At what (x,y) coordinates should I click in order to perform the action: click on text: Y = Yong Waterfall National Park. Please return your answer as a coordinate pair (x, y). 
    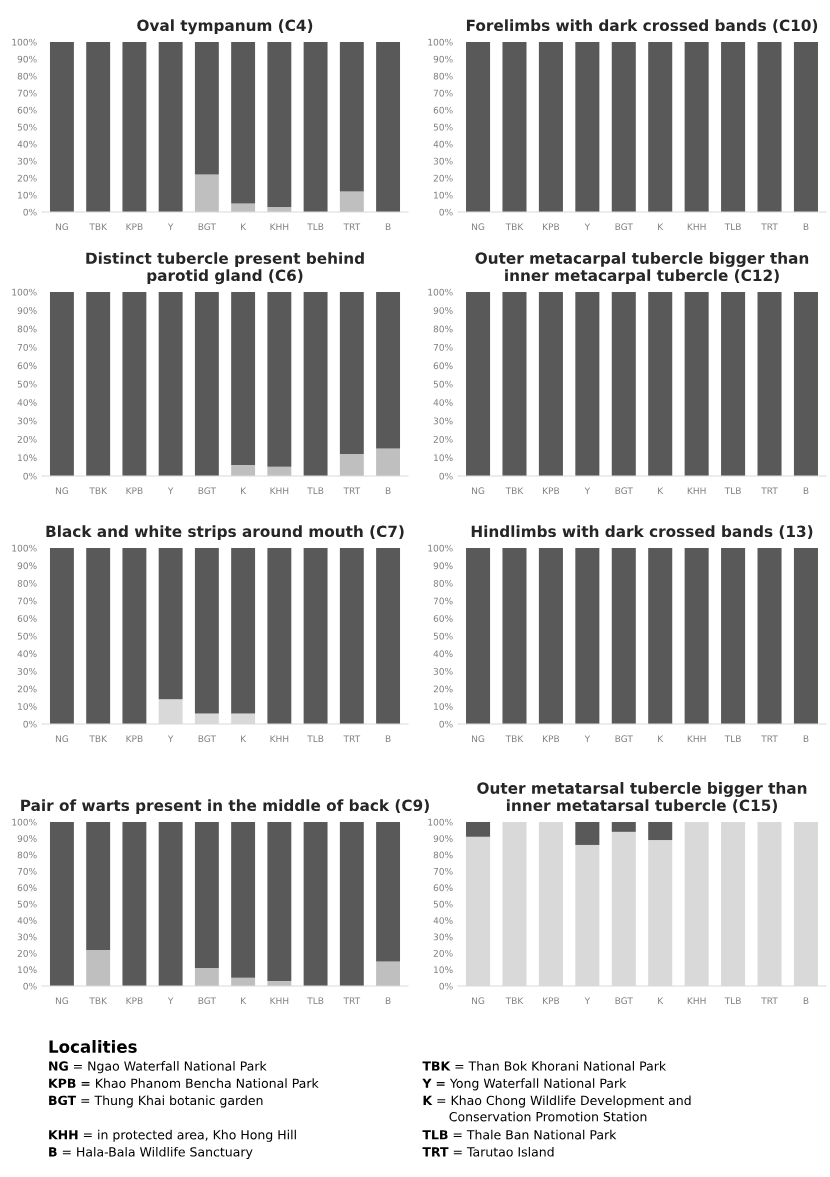
    Looking at the image, I should click on (524, 1084).